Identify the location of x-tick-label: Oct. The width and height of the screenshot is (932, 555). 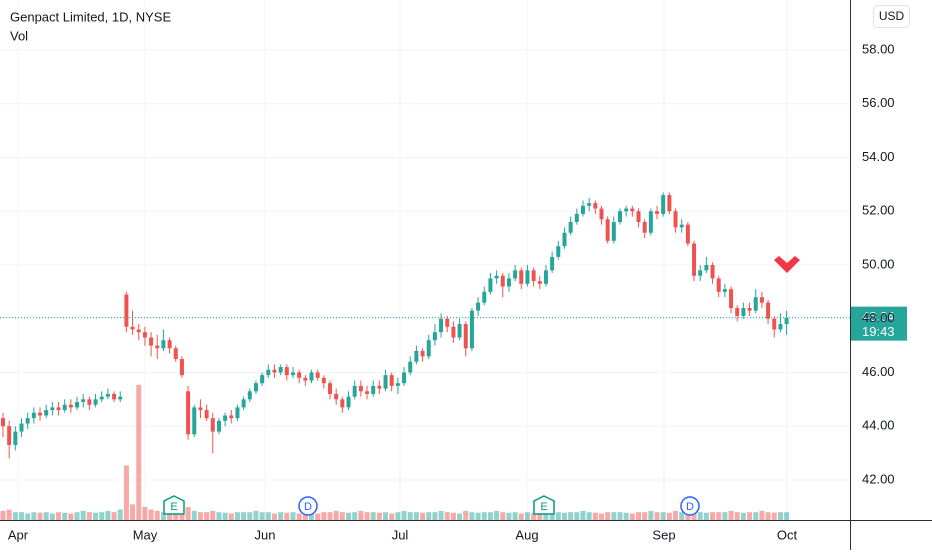
(787, 534).